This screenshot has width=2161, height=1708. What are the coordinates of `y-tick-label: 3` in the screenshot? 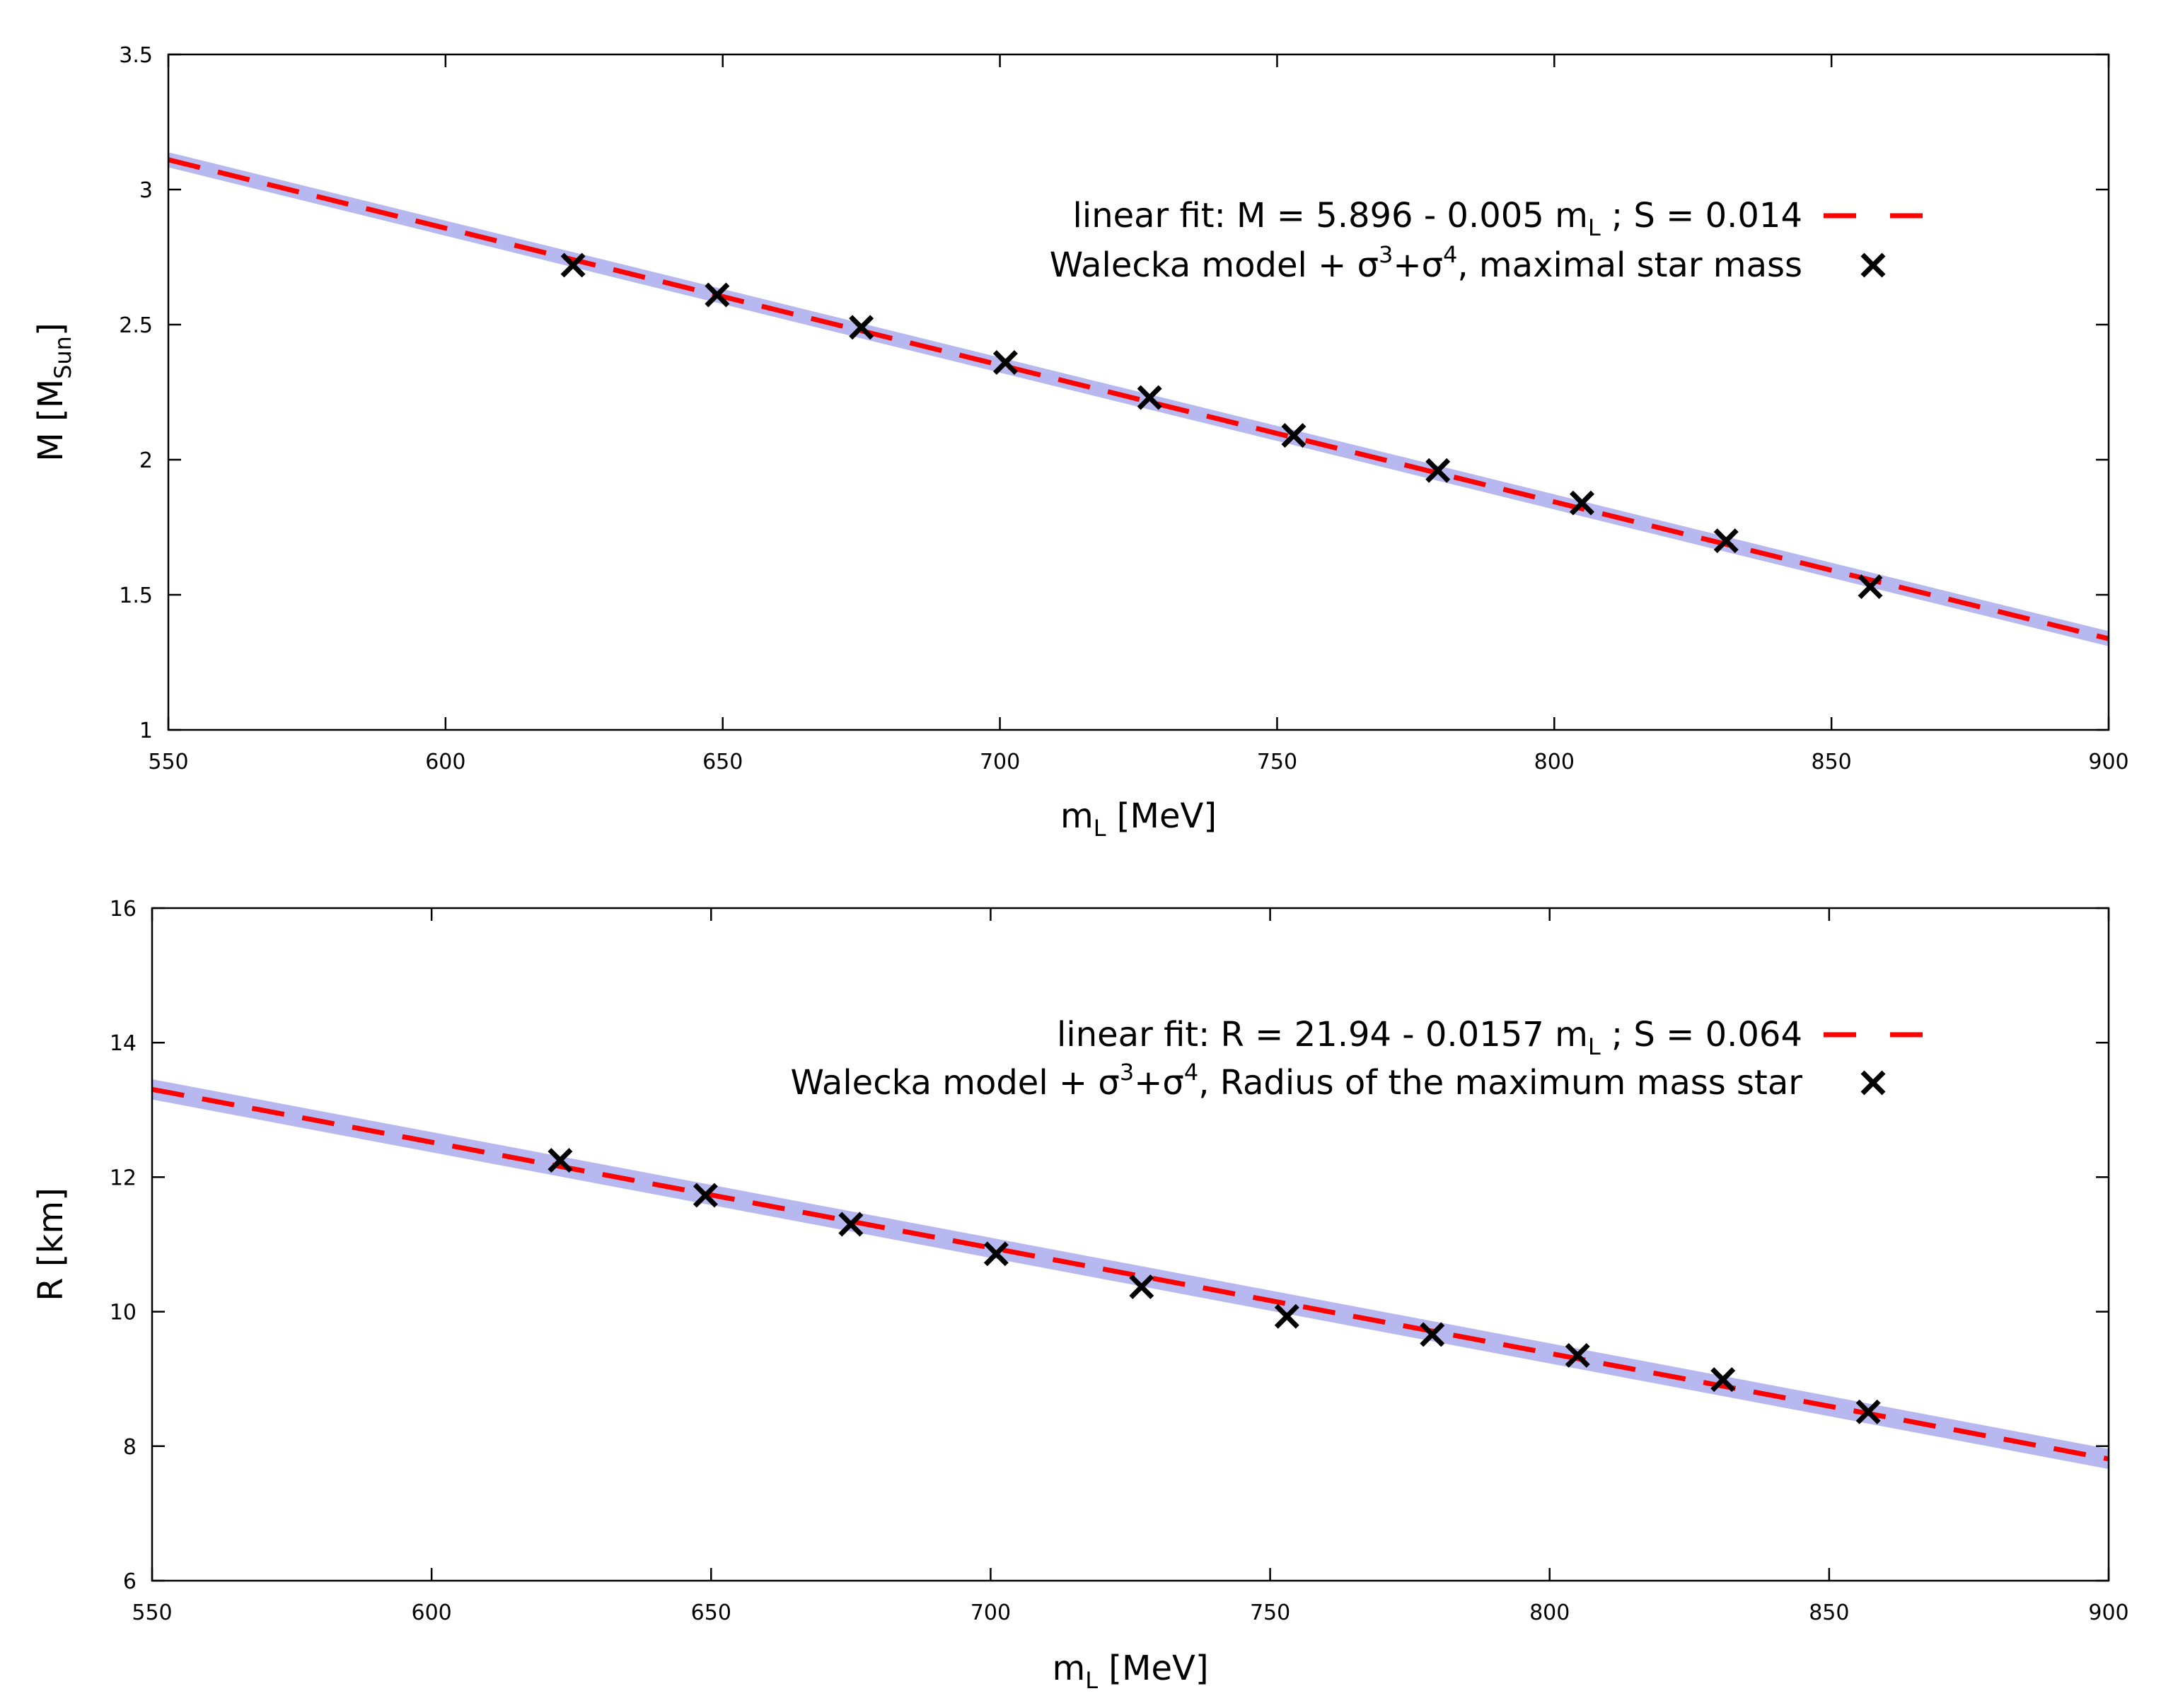 It's located at (146, 190).